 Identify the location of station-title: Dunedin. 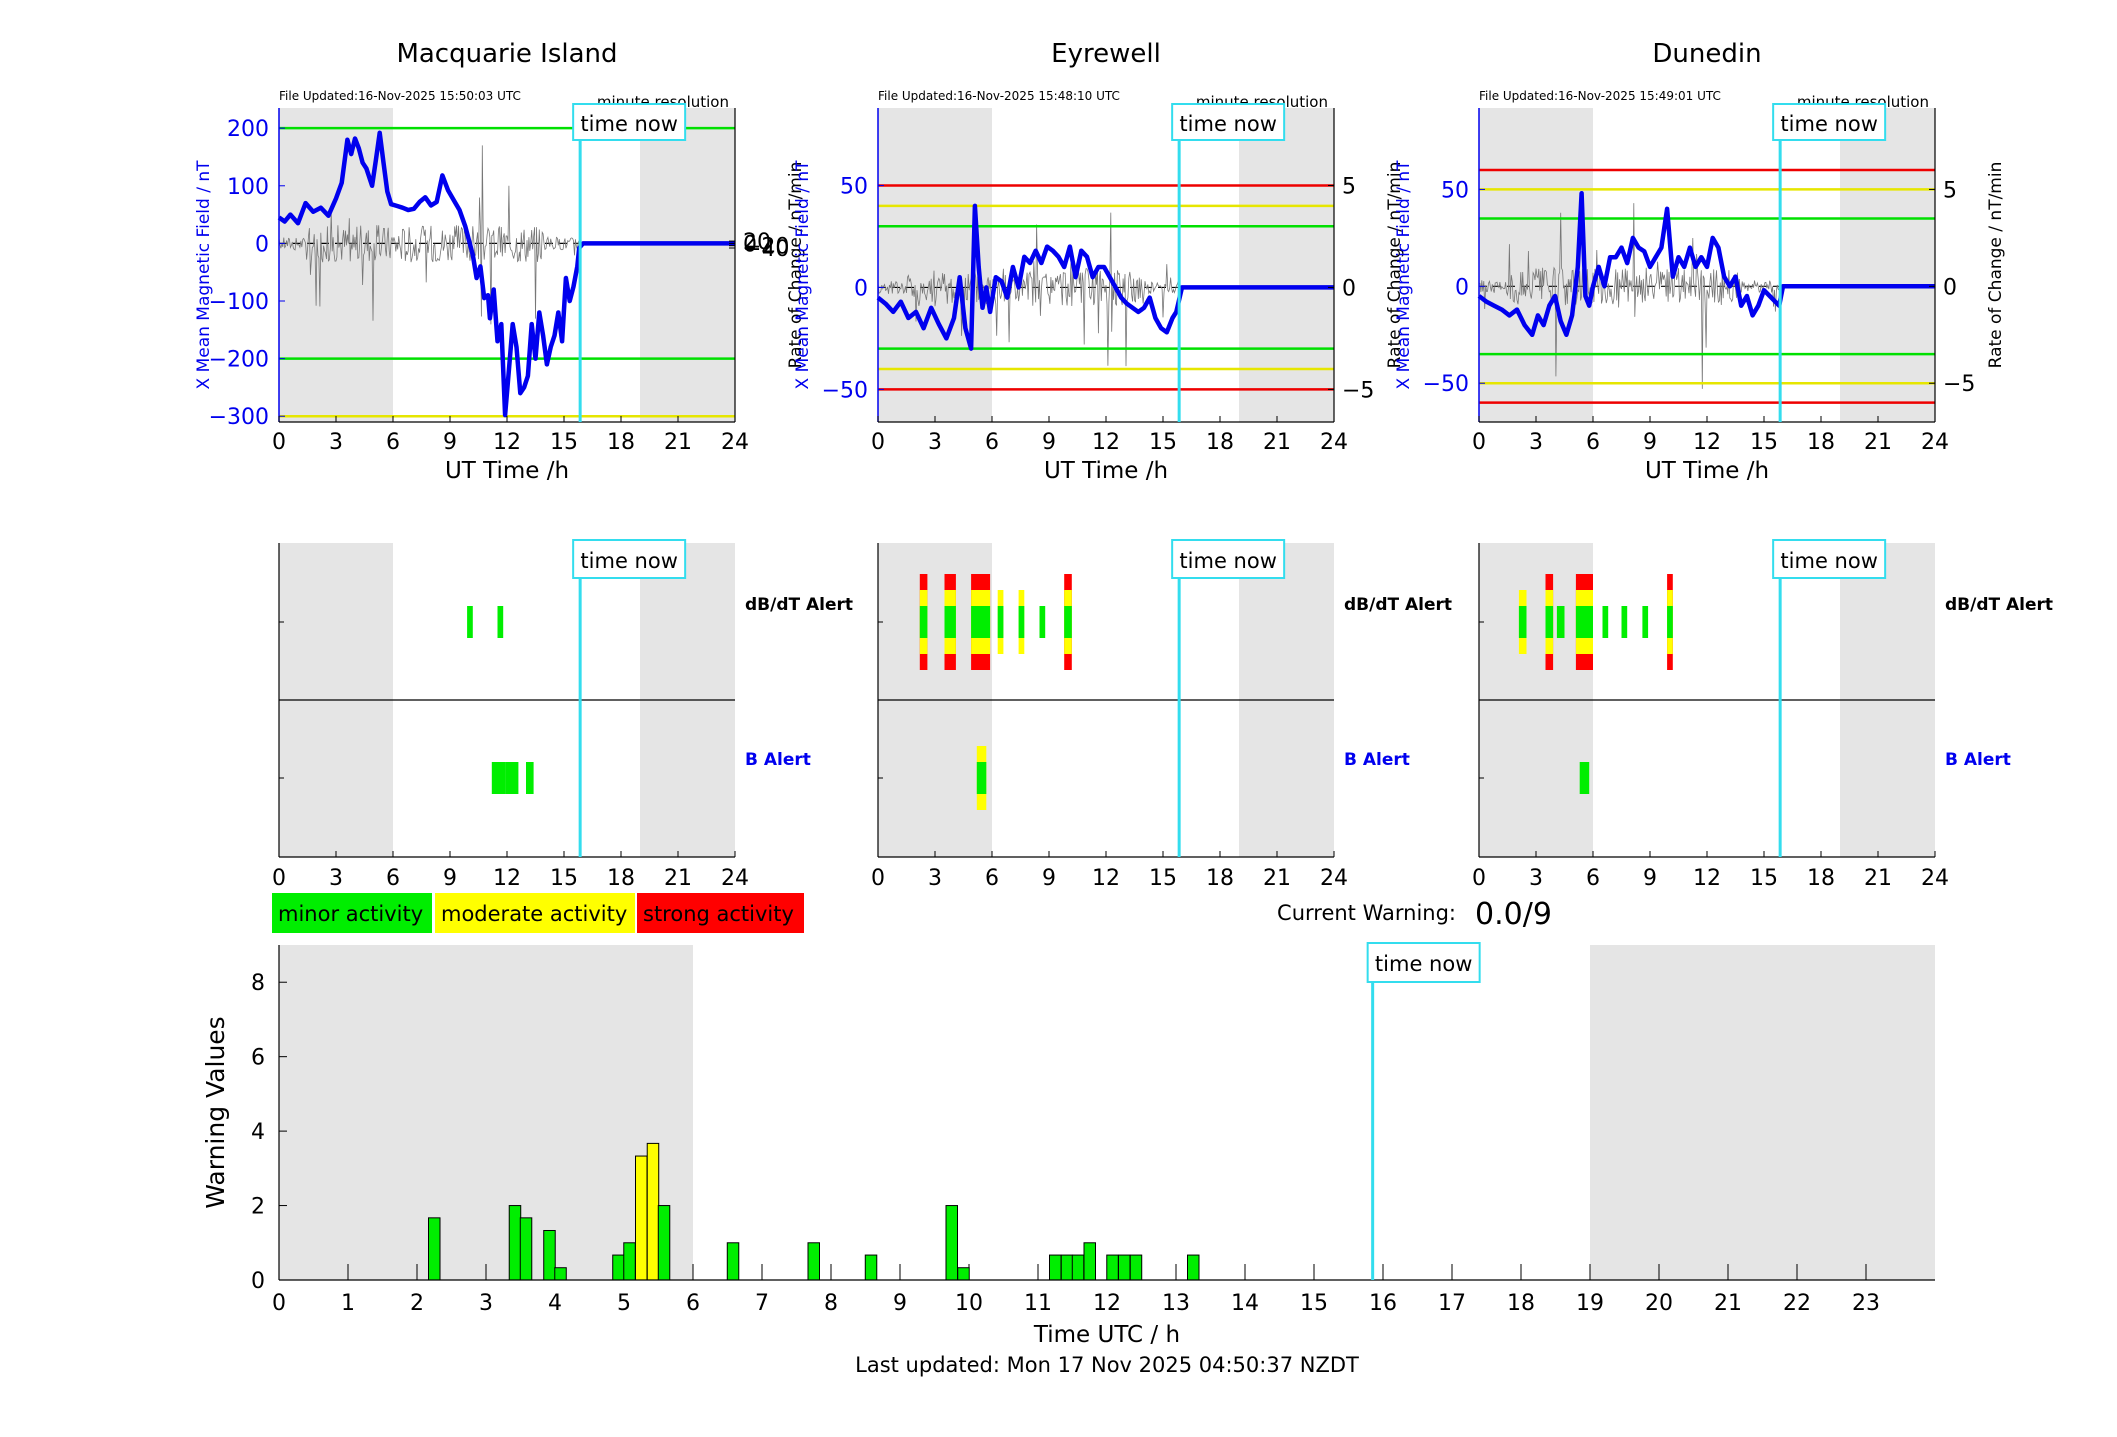
(1706, 54).